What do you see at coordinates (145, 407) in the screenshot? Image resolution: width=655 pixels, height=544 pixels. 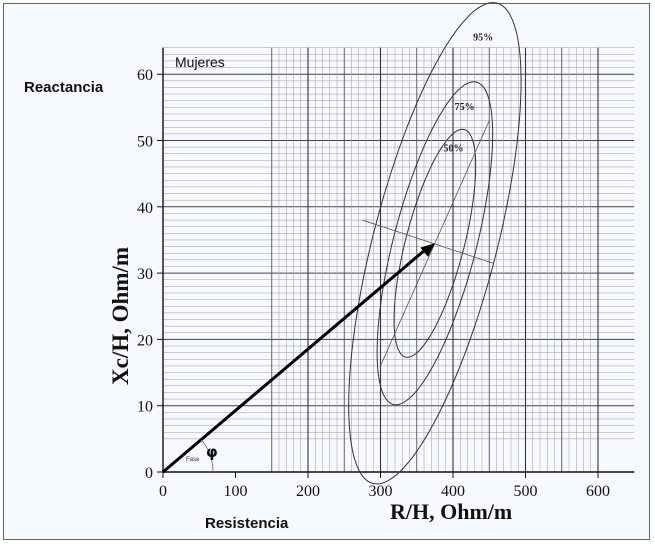 I see `y-tick-label: 10` at bounding box center [145, 407].